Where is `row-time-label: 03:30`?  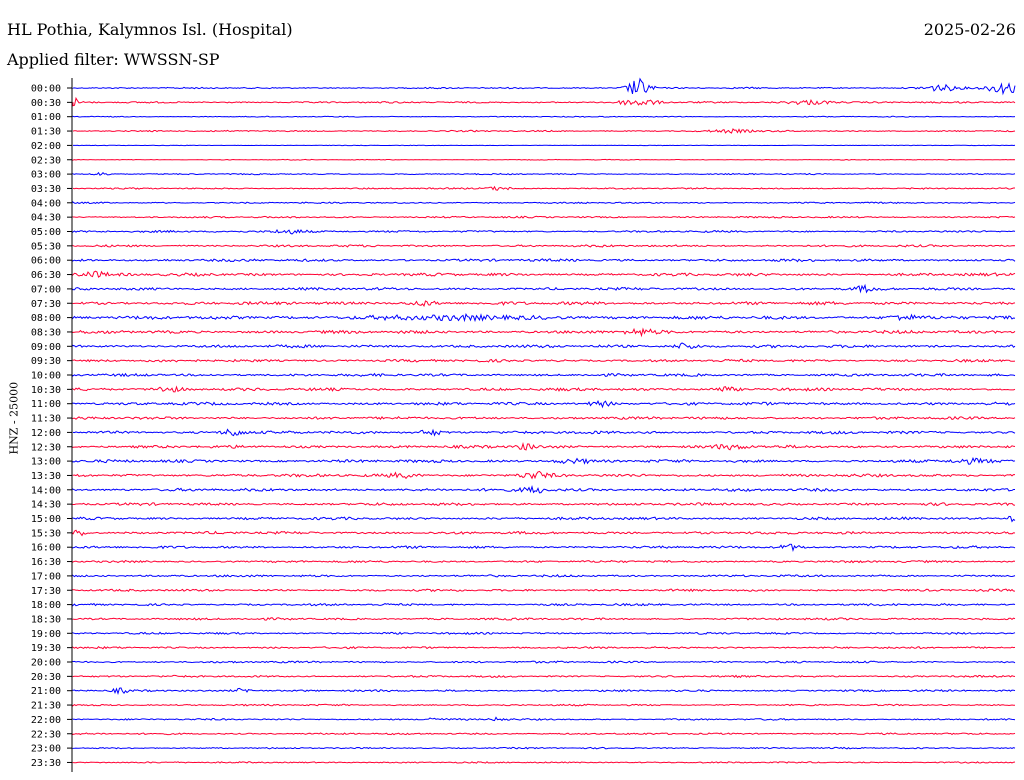 row-time-label: 03:30 is located at coordinates (46, 189).